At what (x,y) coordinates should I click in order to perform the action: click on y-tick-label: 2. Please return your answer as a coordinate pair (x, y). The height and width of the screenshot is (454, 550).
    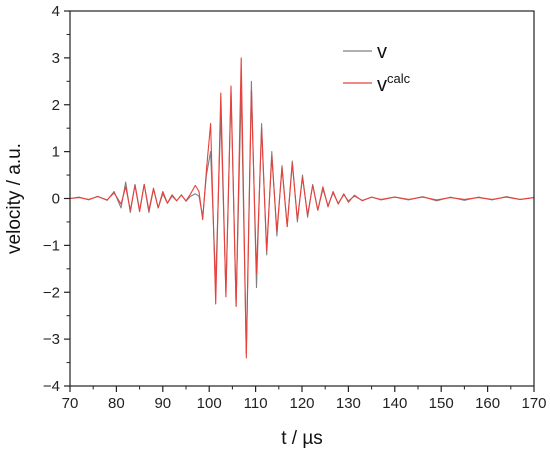
    Looking at the image, I should click on (56, 105).